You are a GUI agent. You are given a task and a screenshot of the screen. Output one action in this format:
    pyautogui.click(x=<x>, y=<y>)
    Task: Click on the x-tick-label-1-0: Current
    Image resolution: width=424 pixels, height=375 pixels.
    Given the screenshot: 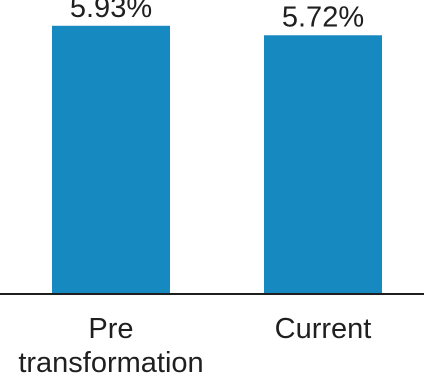 What is the action you would take?
    pyautogui.click(x=323, y=329)
    